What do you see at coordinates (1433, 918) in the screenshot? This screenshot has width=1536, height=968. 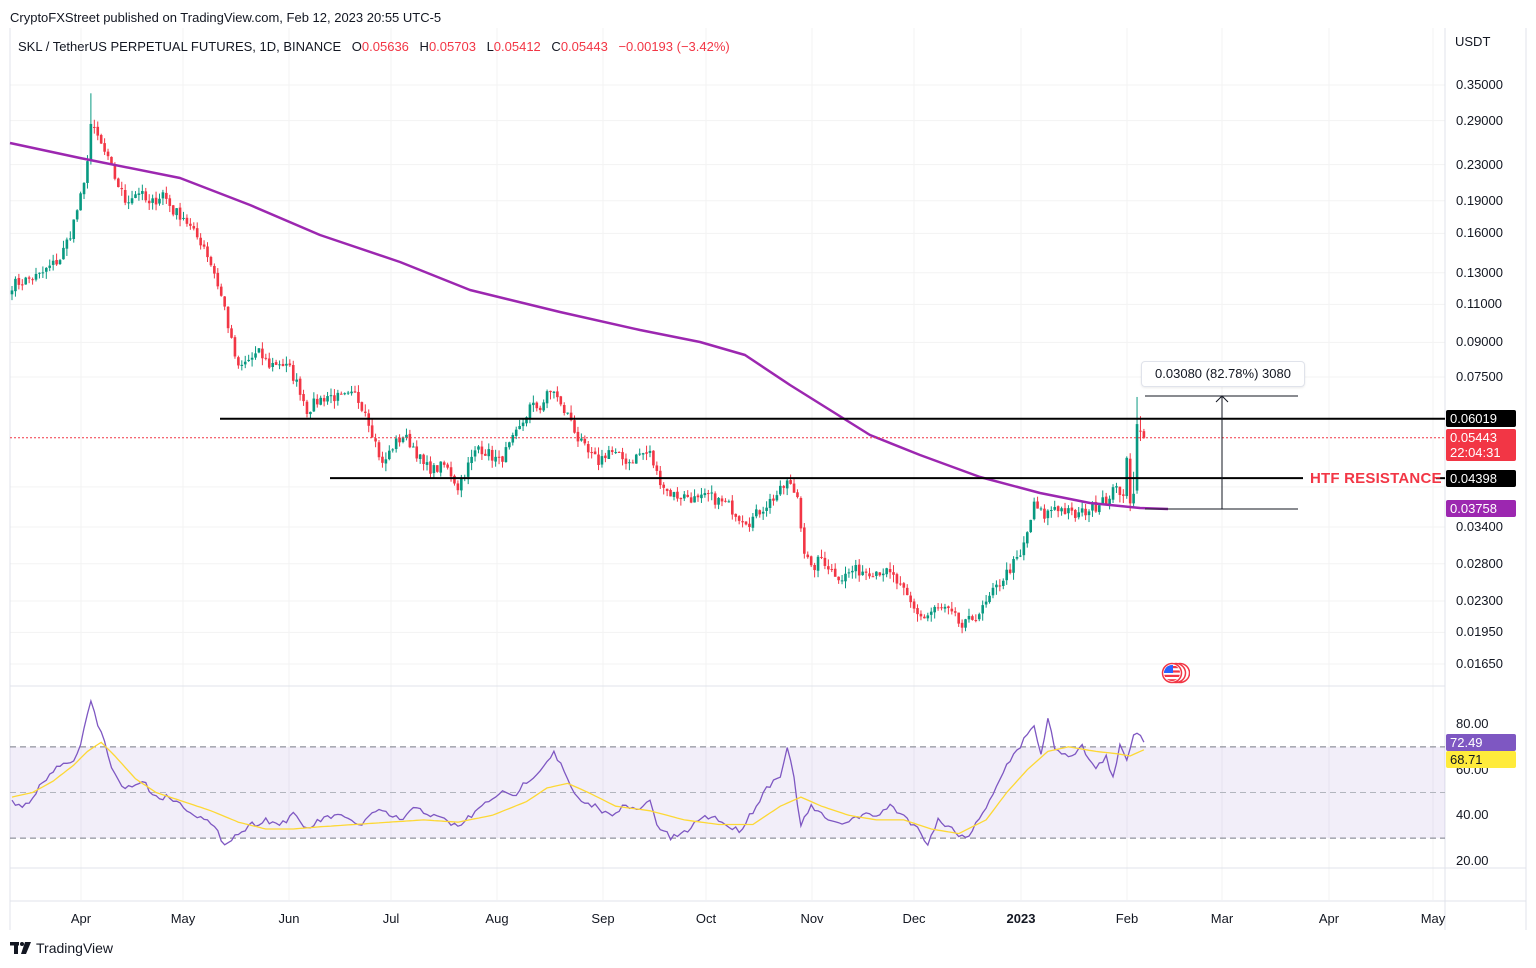 I see `time-tick-label: May` at bounding box center [1433, 918].